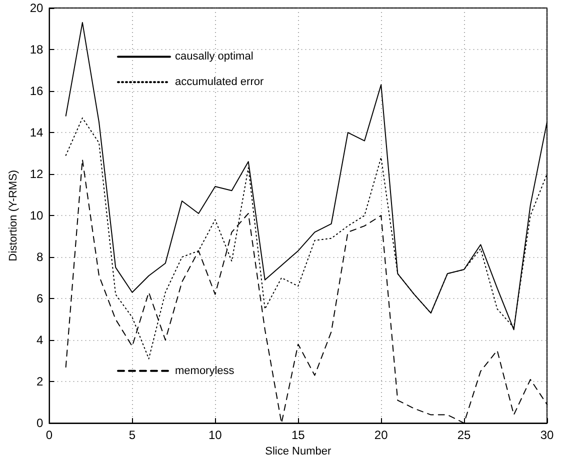  What do you see at coordinates (132, 435) in the screenshot?
I see `x-tick-label: 5` at bounding box center [132, 435].